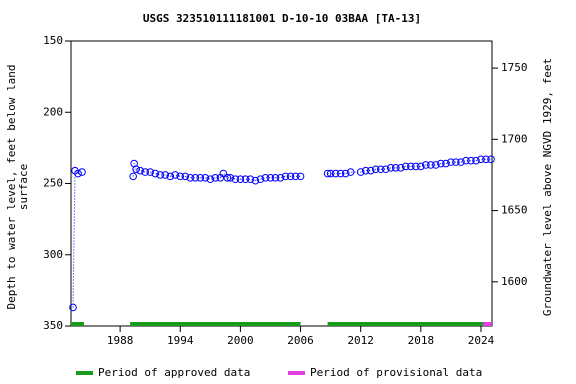 The image size is (576, 384). I want to click on y-axis-label: Depth to water level, feet below land, so click(11, 186).